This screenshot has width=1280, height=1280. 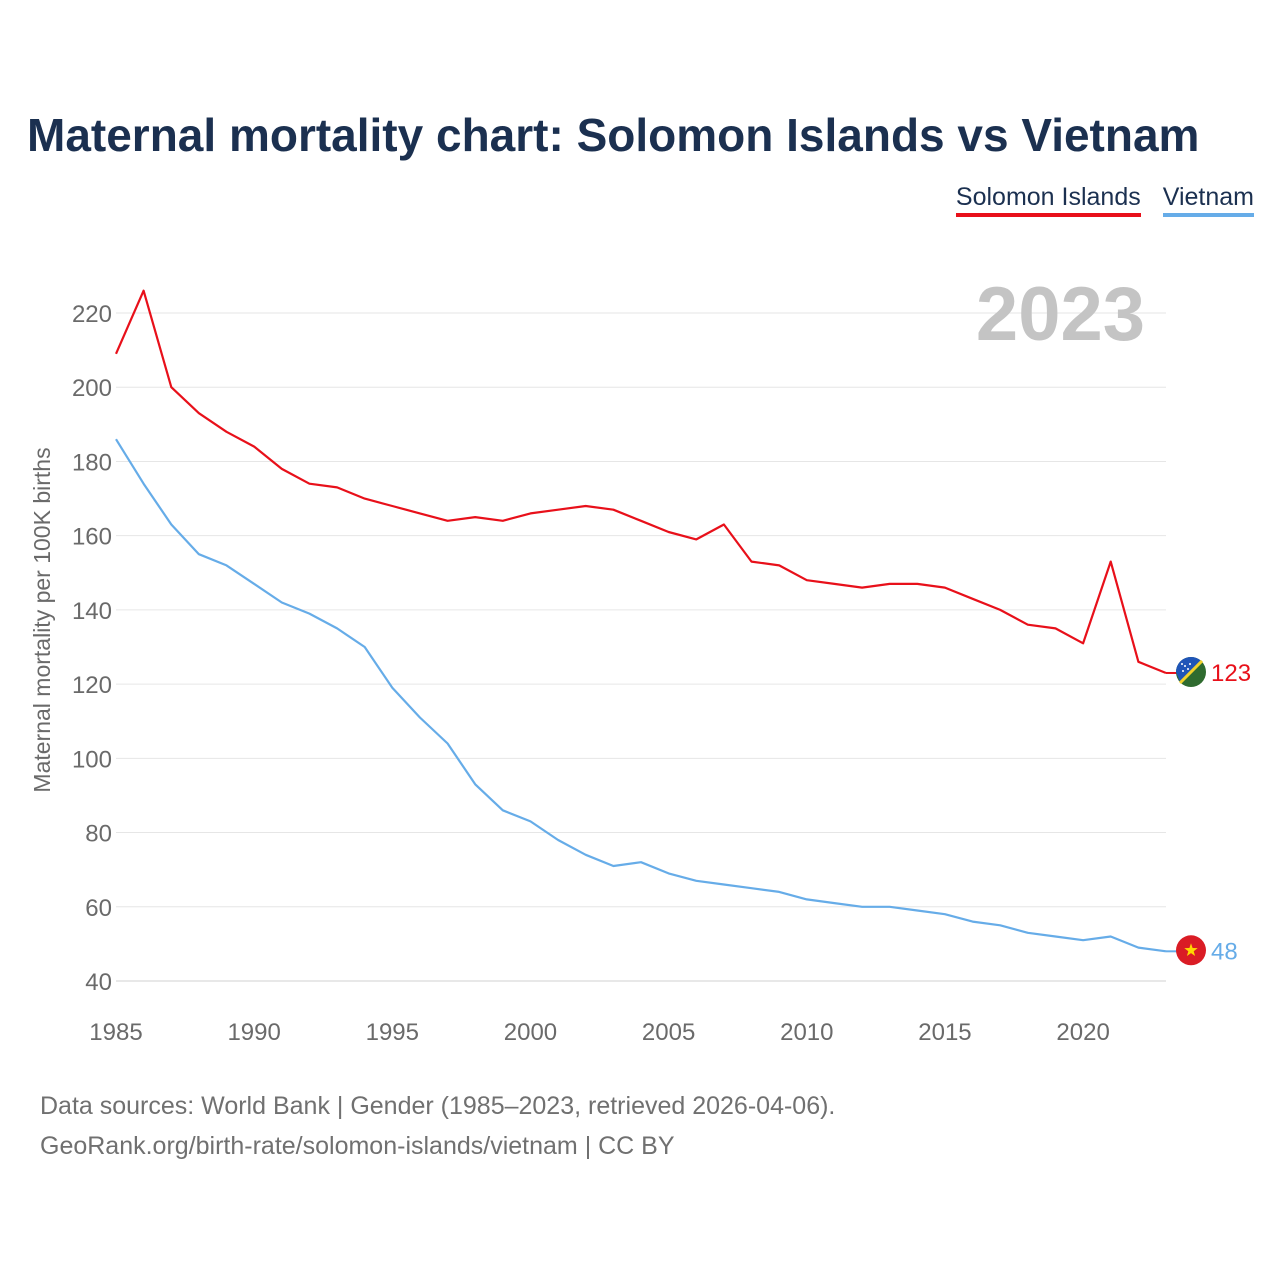 What do you see at coordinates (98, 908) in the screenshot?
I see `y-tick-label: 60` at bounding box center [98, 908].